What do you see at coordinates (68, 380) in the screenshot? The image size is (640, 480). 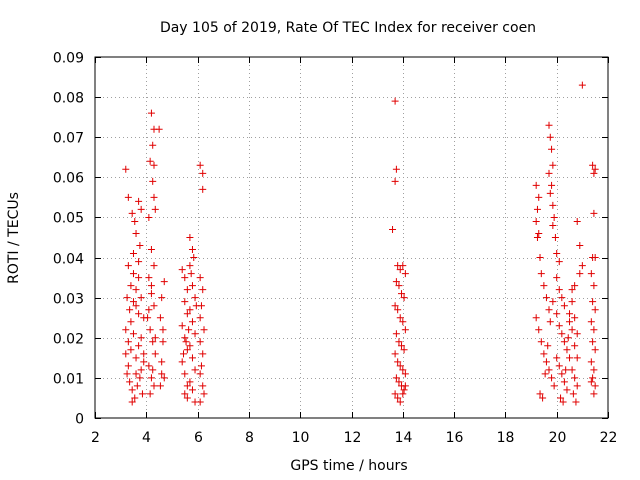 I see `y-tick-label: 0.01` at bounding box center [68, 380].